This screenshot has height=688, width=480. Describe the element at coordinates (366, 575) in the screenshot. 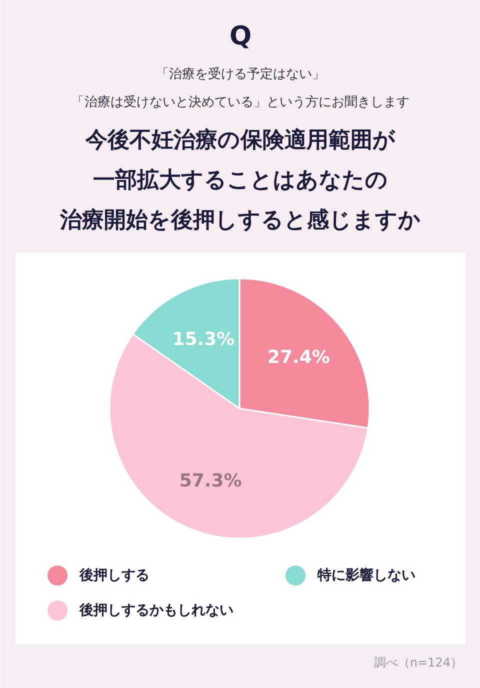

I see `legend-label: 特に影響しない` at that location.